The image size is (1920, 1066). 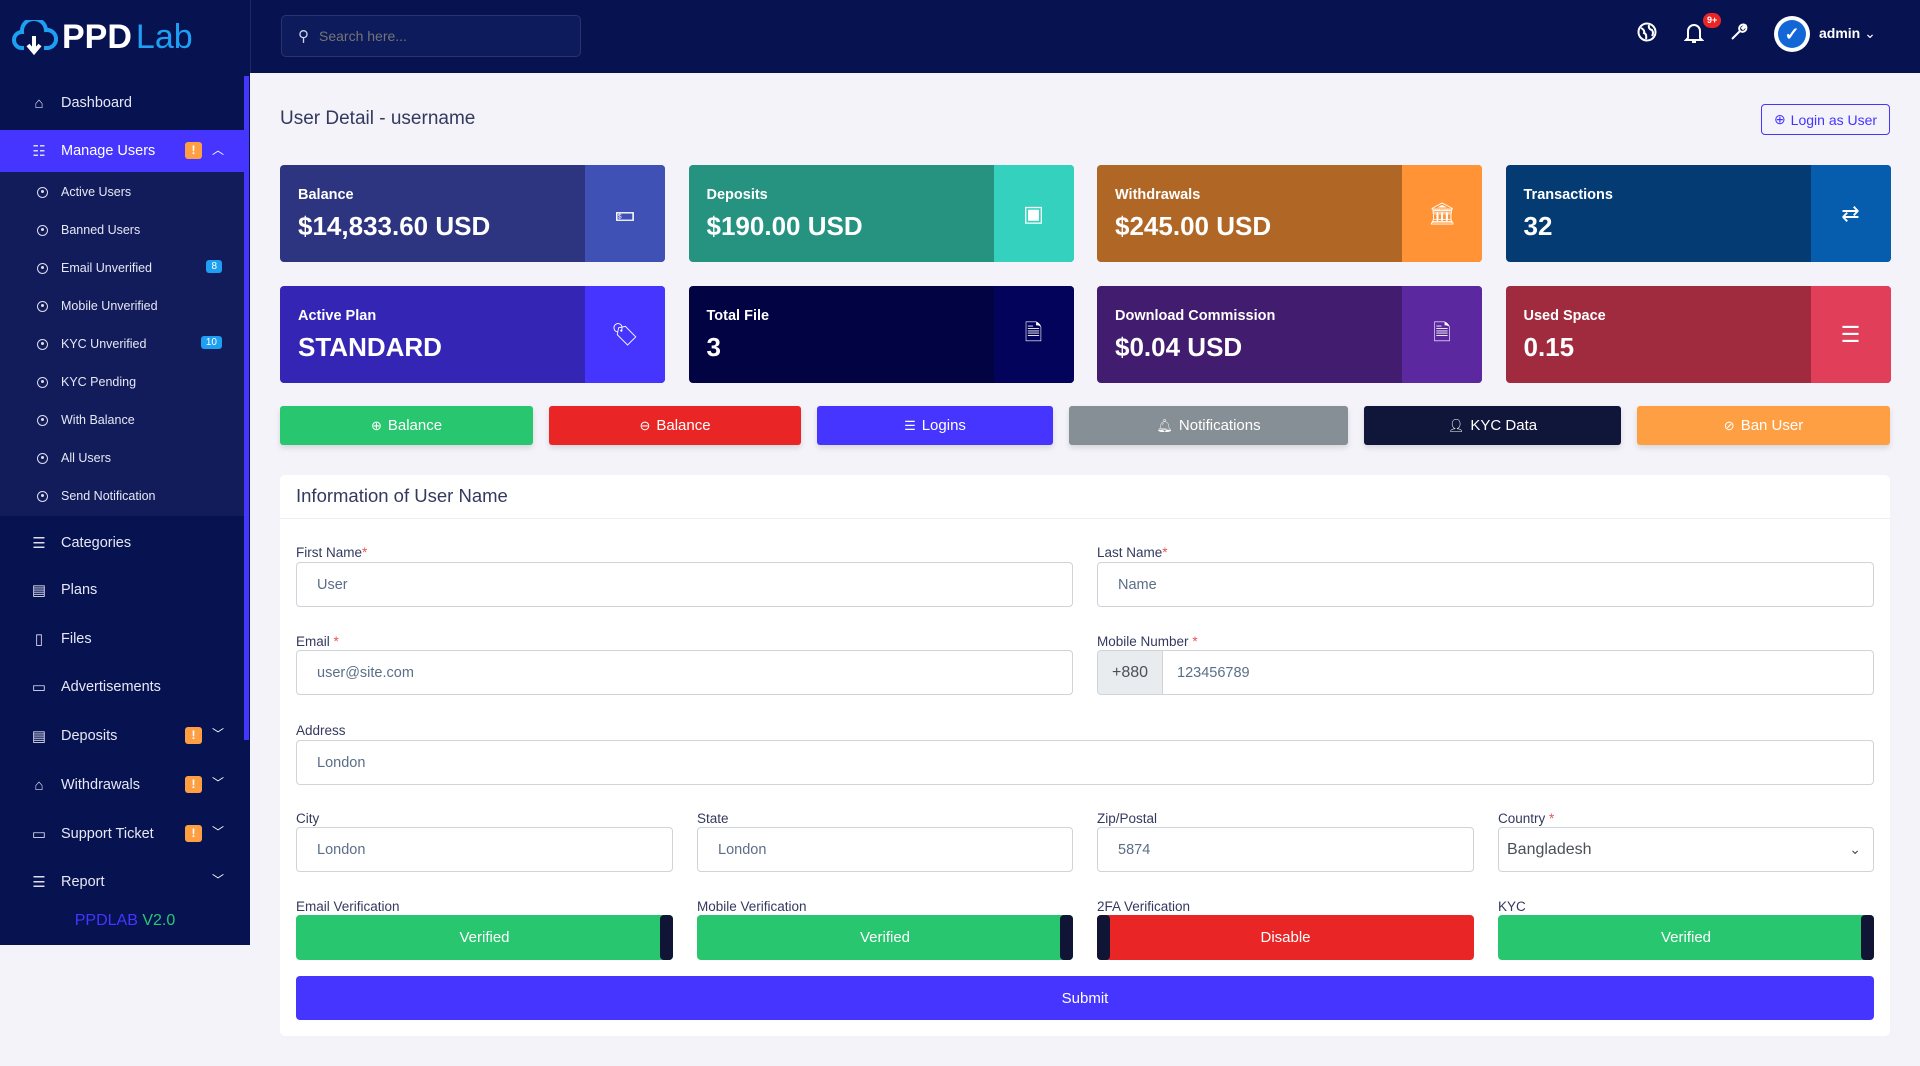 What do you see at coordinates (122, 382) in the screenshot?
I see `submenu-kyc-pending: KYC Pending` at bounding box center [122, 382].